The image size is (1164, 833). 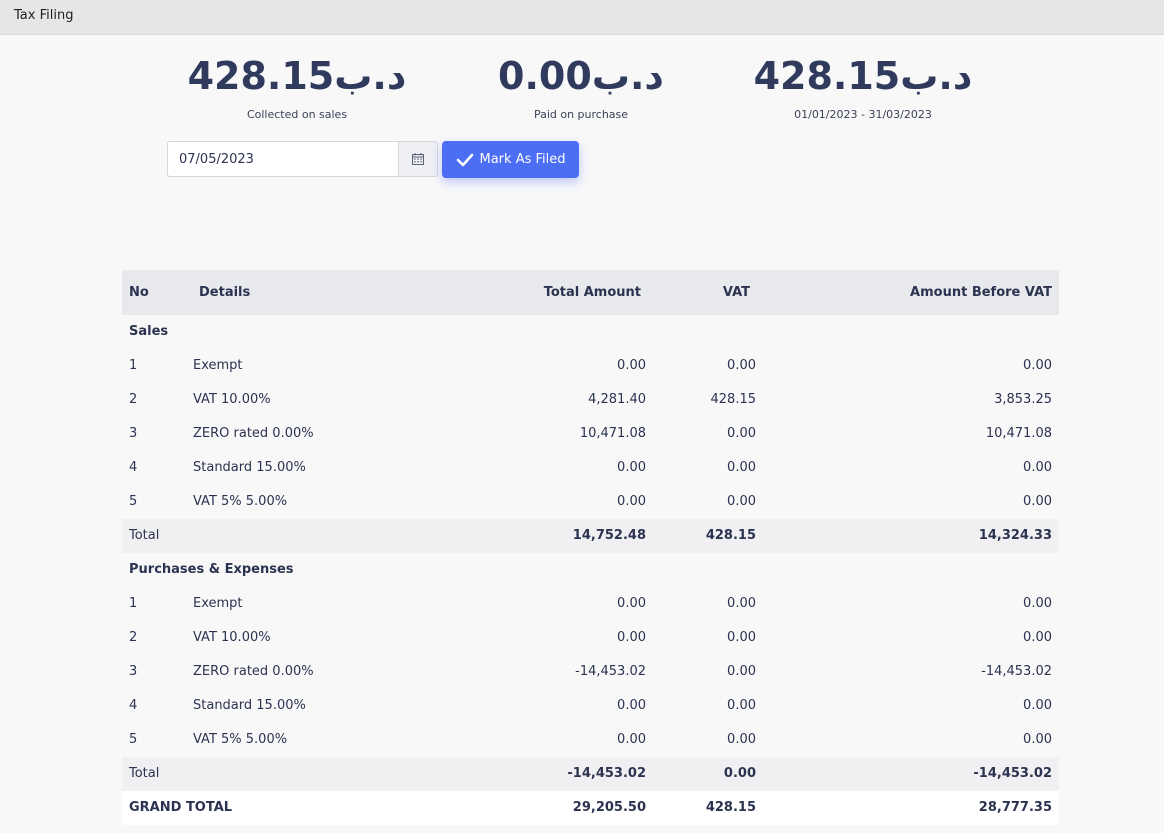 What do you see at coordinates (590, 570) in the screenshot?
I see `section-purchases: Purchases & Expenses` at bounding box center [590, 570].